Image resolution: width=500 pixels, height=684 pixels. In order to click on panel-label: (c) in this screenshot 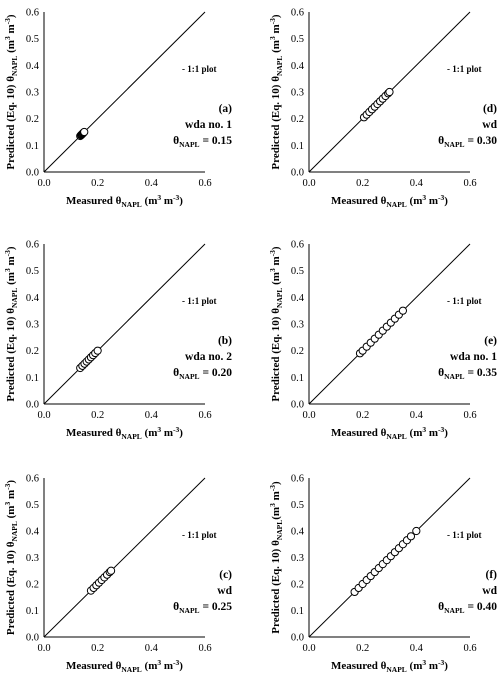, I will do `click(225, 575)`.